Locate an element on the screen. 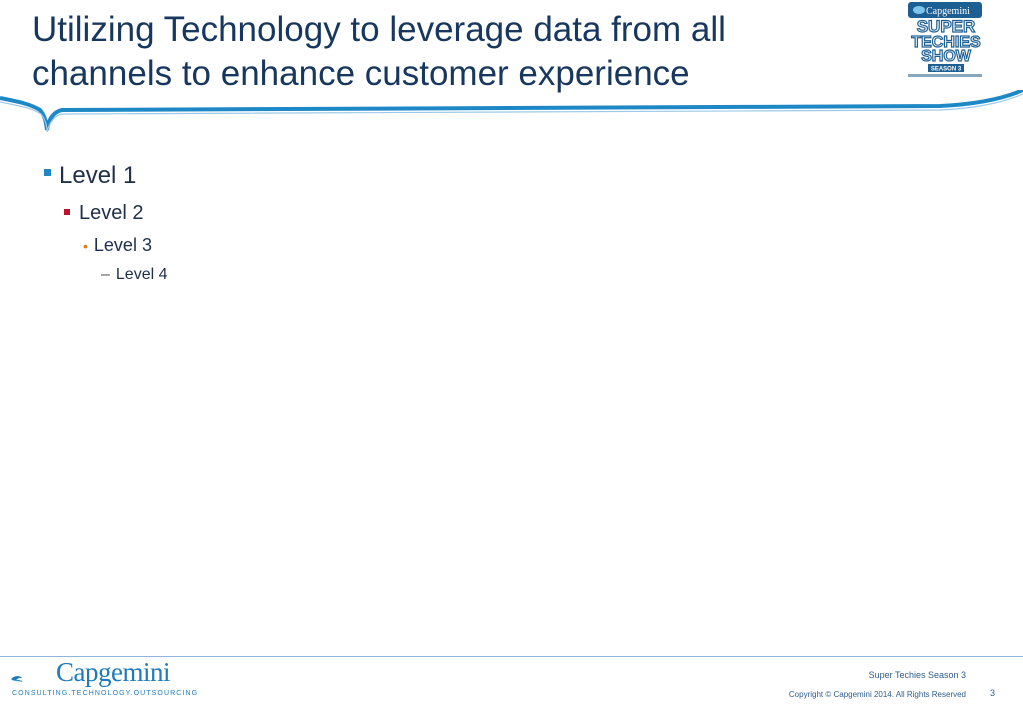  bullet-level-2: Level 2 is located at coordinates (104, 213).